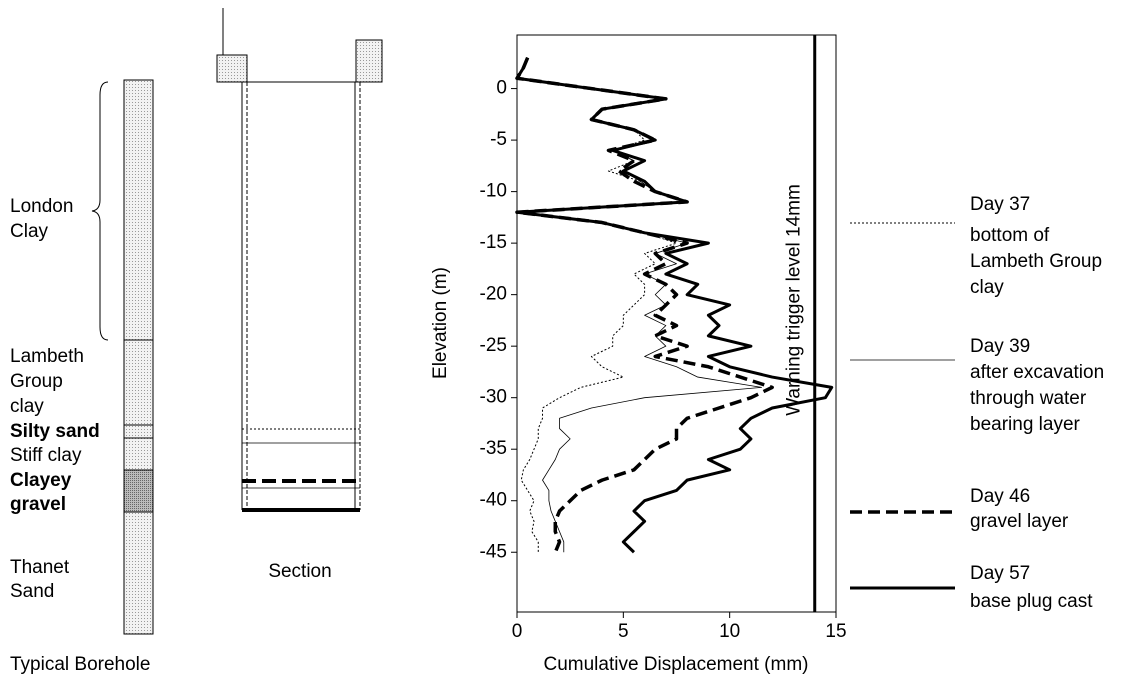  What do you see at coordinates (1028, 398) in the screenshot?
I see `legend-note: through water` at bounding box center [1028, 398].